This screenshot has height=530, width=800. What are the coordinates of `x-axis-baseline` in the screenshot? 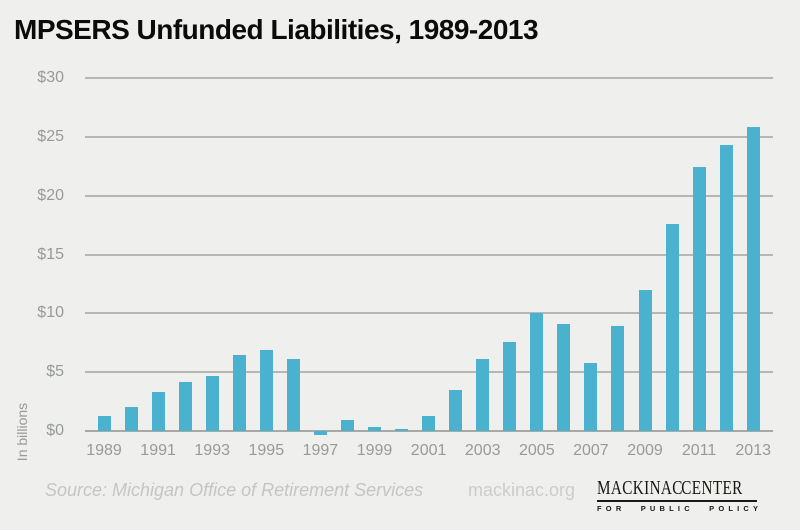 It's located at (429, 431).